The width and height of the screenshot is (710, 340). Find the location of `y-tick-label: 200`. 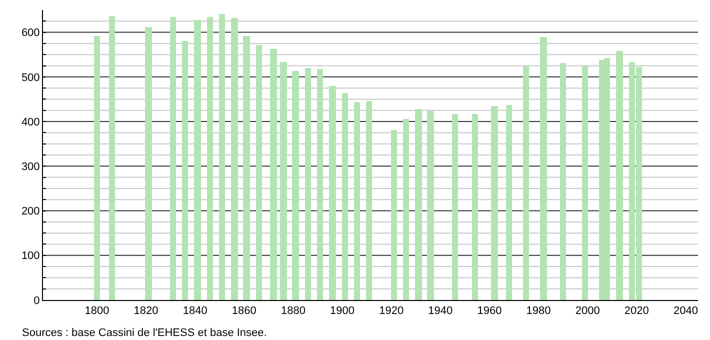

y-tick-label: 200 is located at coordinates (30, 212).